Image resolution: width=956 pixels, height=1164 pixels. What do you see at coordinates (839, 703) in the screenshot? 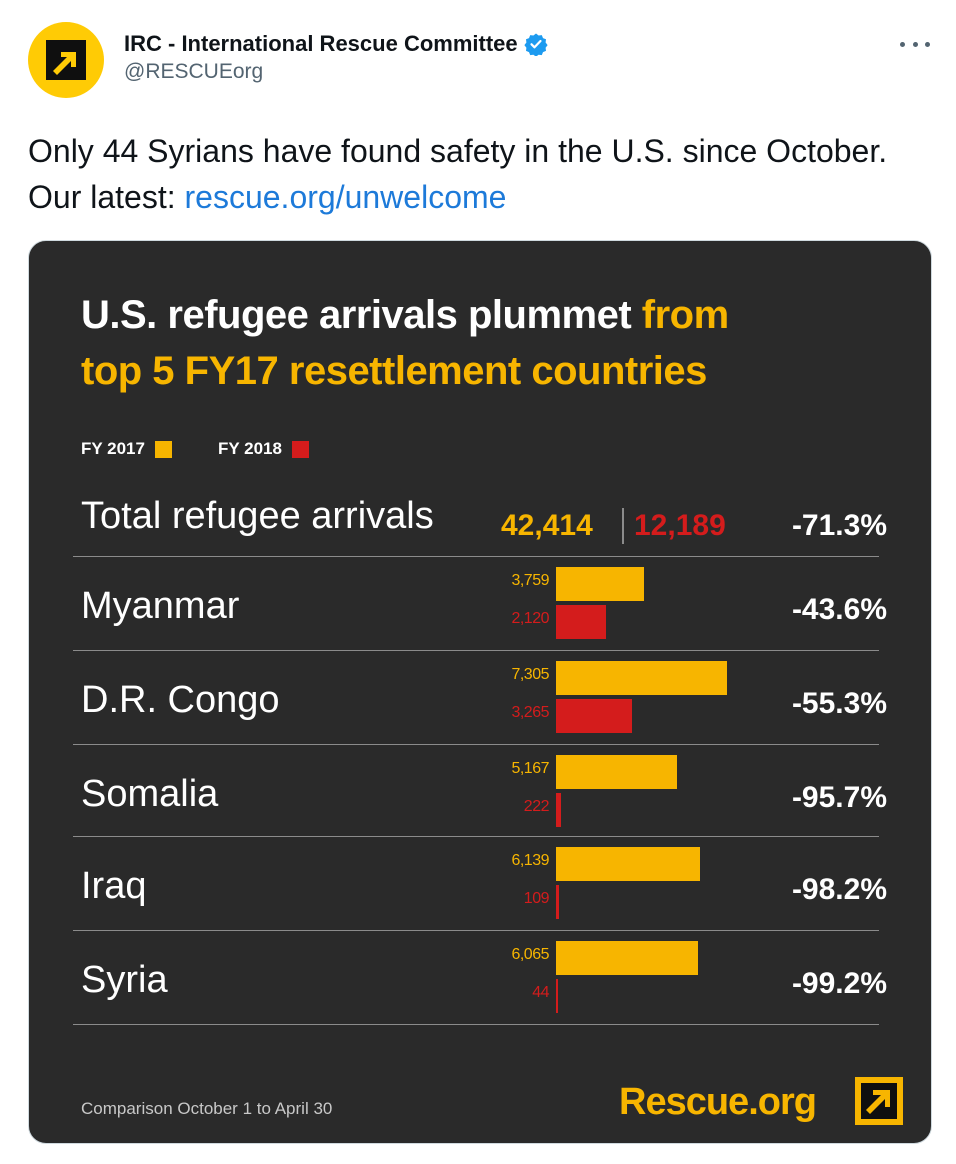
I see `change-percent: -55.3%` at bounding box center [839, 703].